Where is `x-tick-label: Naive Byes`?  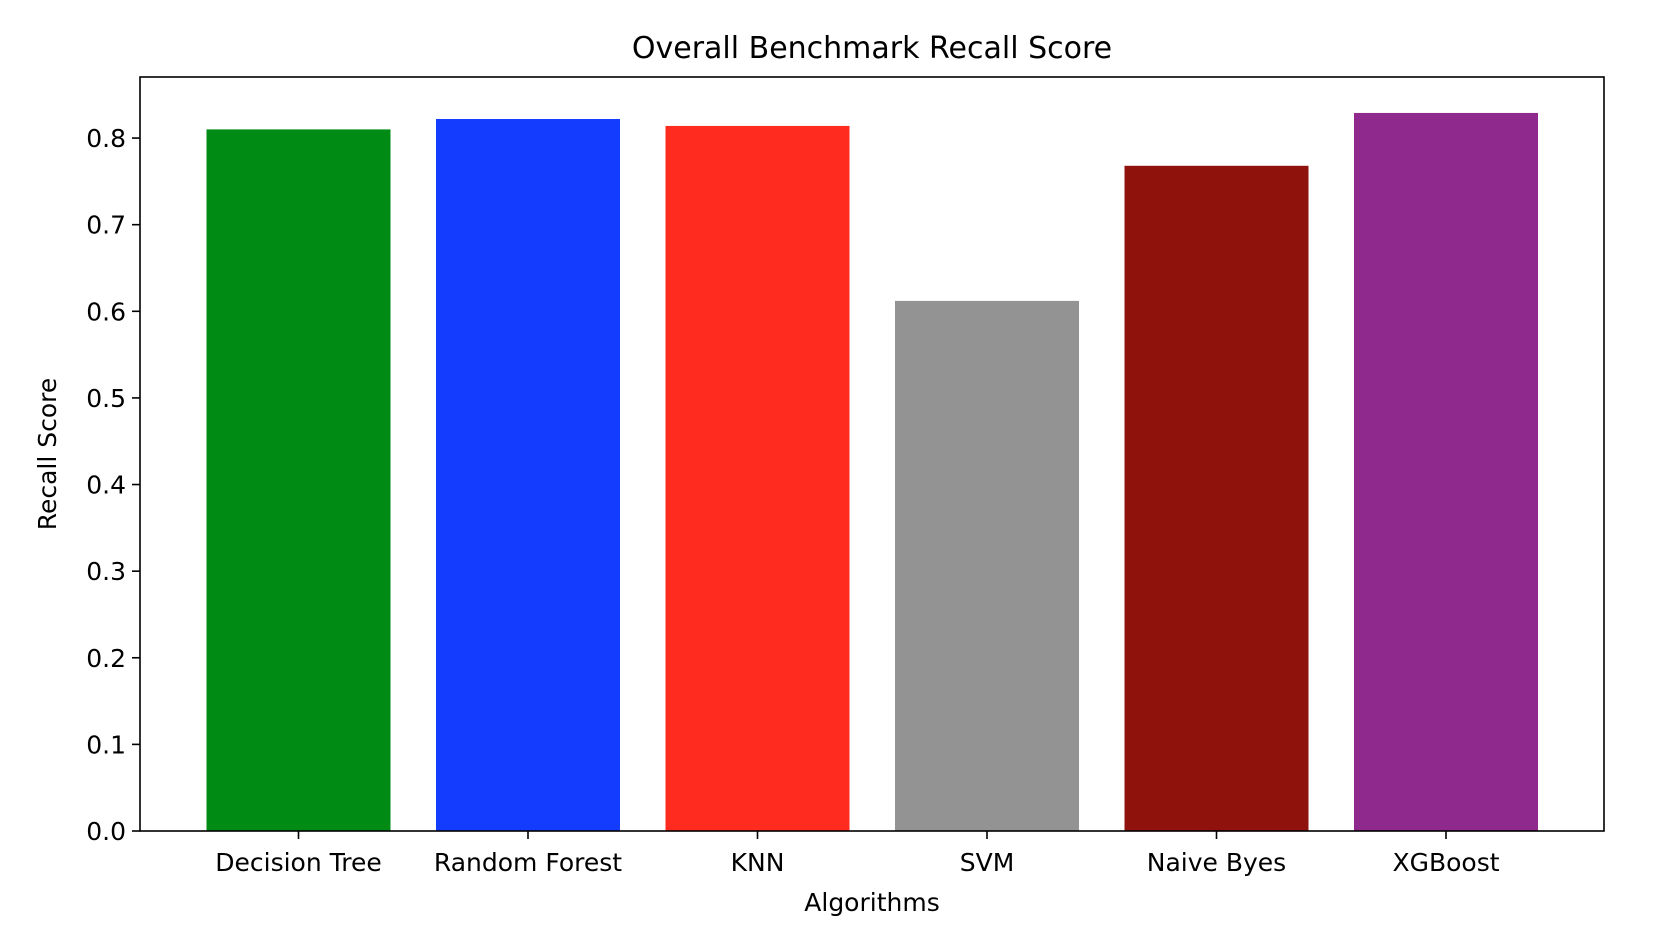 x-tick-label: Naive Byes is located at coordinates (1216, 862).